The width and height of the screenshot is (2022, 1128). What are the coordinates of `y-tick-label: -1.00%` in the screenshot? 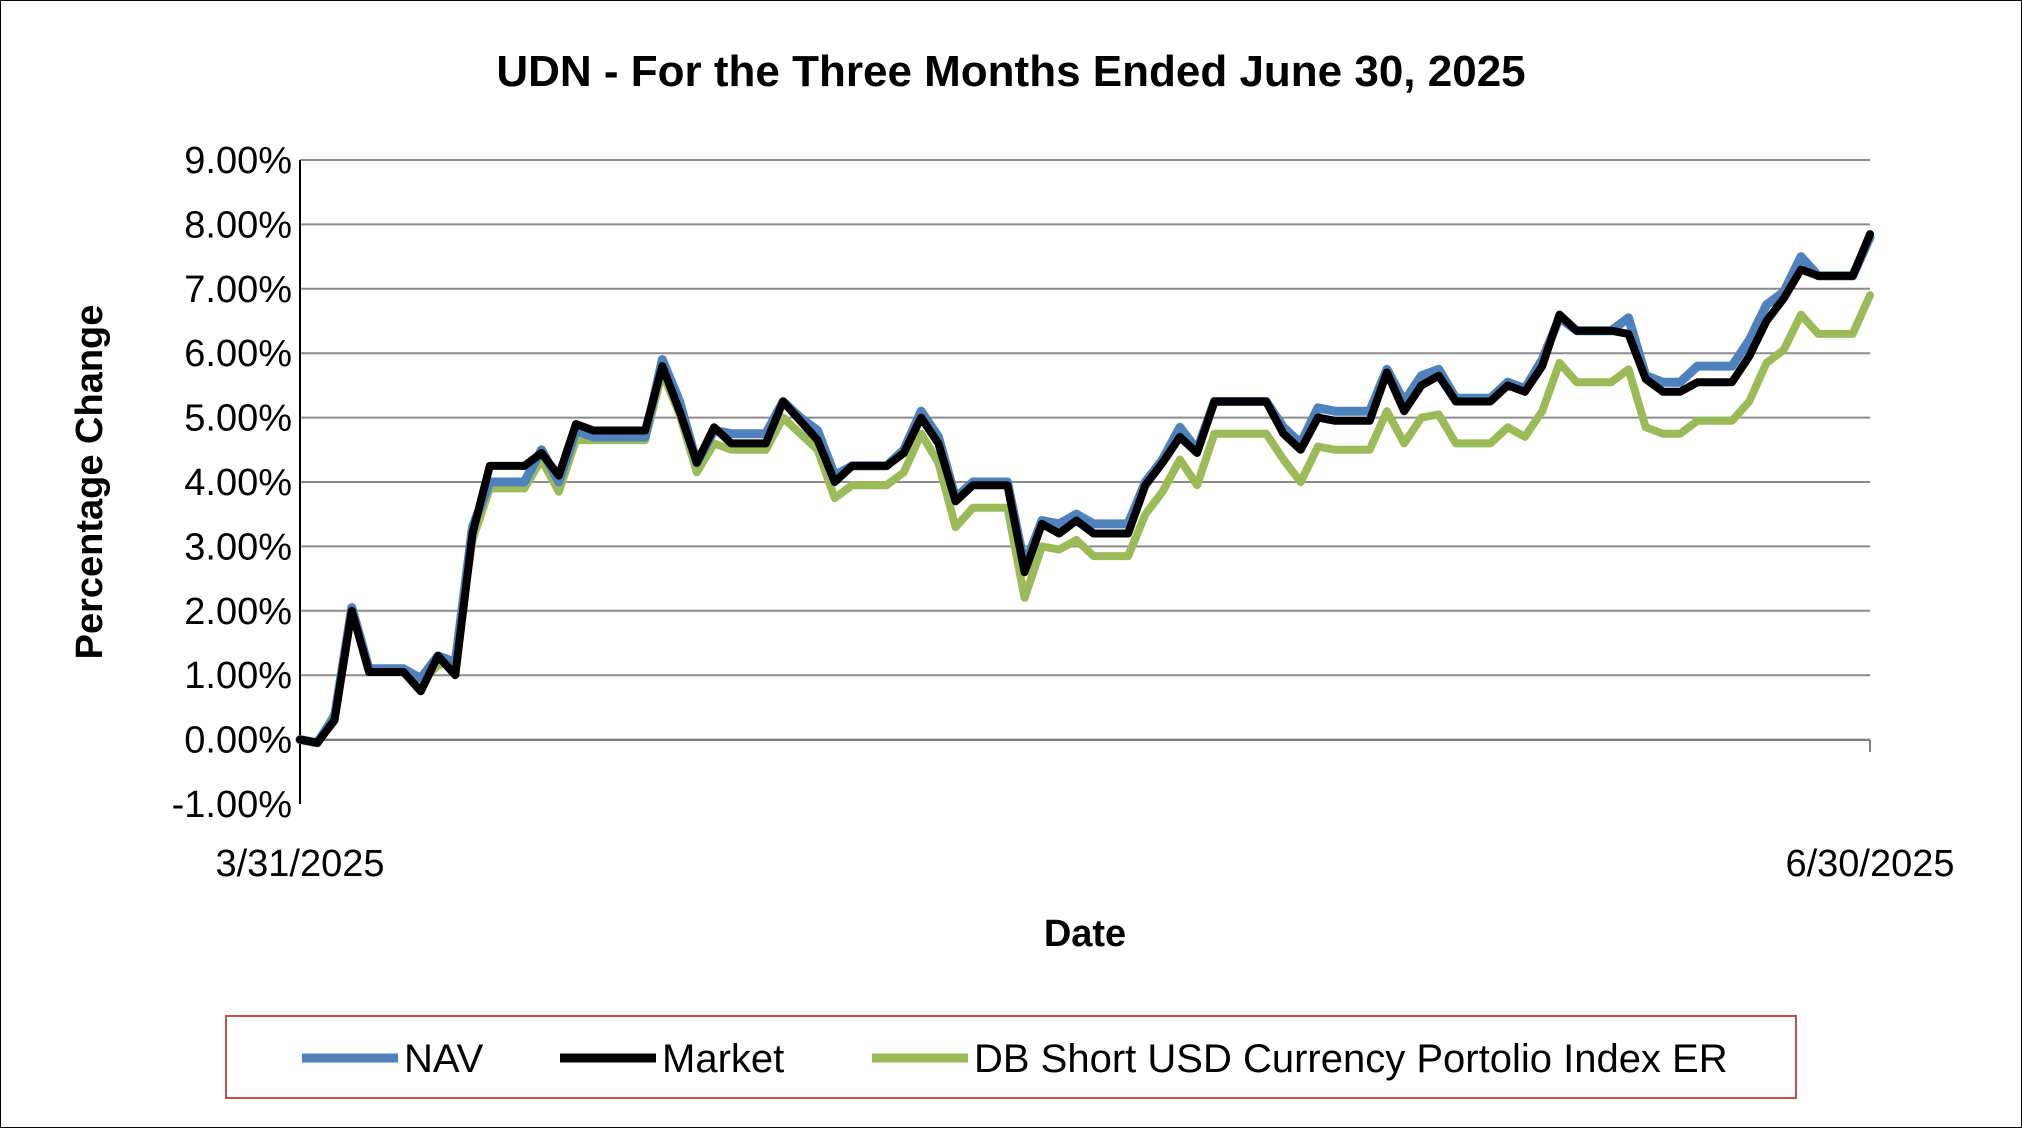 It's located at (232, 805).